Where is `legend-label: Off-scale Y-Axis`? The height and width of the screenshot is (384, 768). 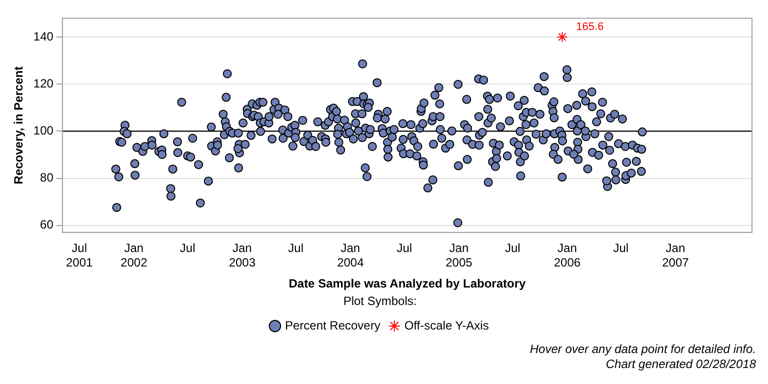 legend-label: Off-scale Y-Axis is located at coordinates (446, 325).